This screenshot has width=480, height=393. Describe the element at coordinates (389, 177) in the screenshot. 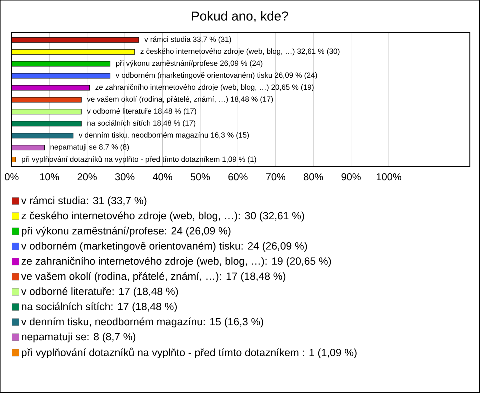

I see `x-tick-label: 100%` at that location.